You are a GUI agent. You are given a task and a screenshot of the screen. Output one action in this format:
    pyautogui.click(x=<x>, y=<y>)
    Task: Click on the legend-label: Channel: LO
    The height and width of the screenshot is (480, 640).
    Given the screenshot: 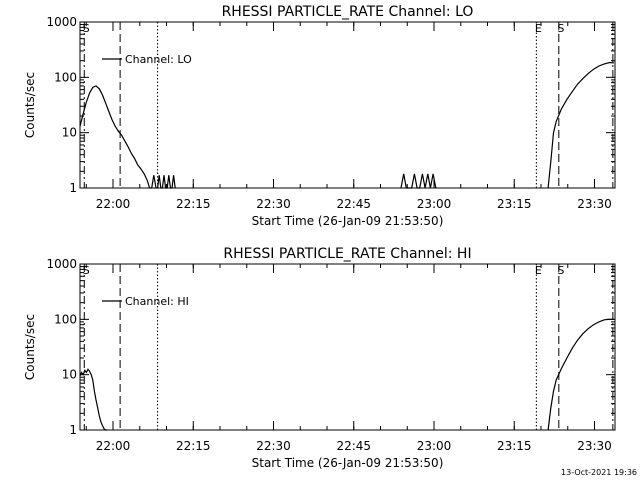 What is the action you would take?
    pyautogui.click(x=158, y=59)
    